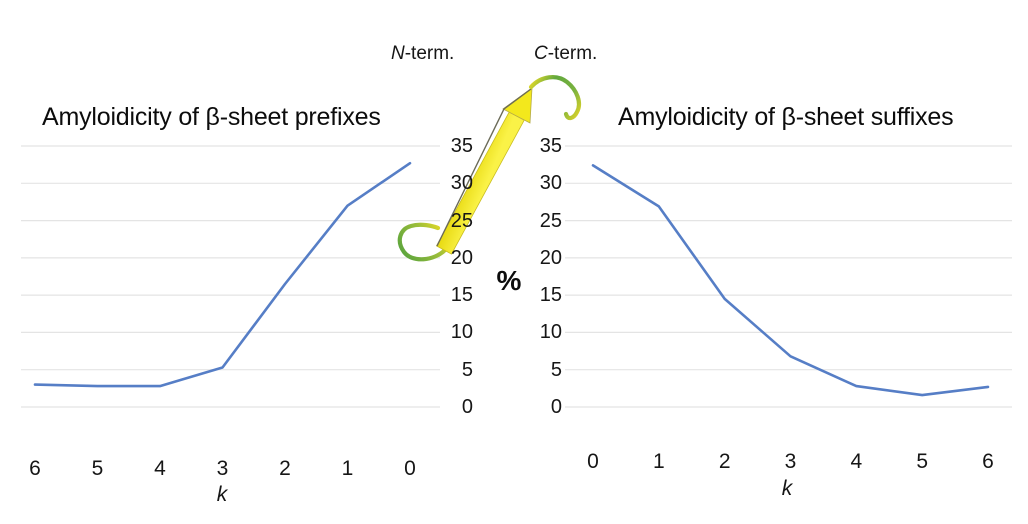 The width and height of the screenshot is (1028, 524). I want to click on c-term-label: C-term., so click(565, 54).